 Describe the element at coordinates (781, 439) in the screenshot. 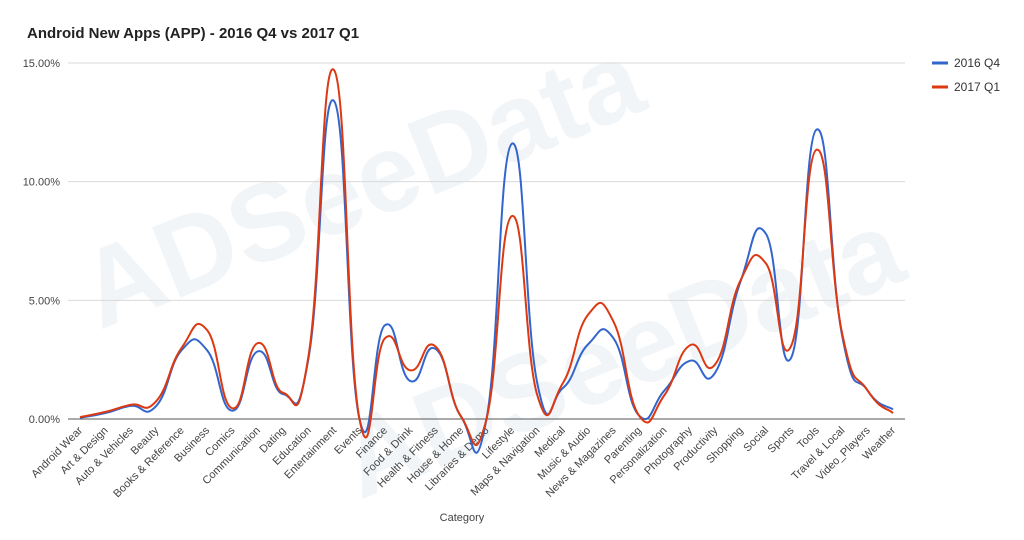

I see `x-tick-label-28: Sports` at that location.